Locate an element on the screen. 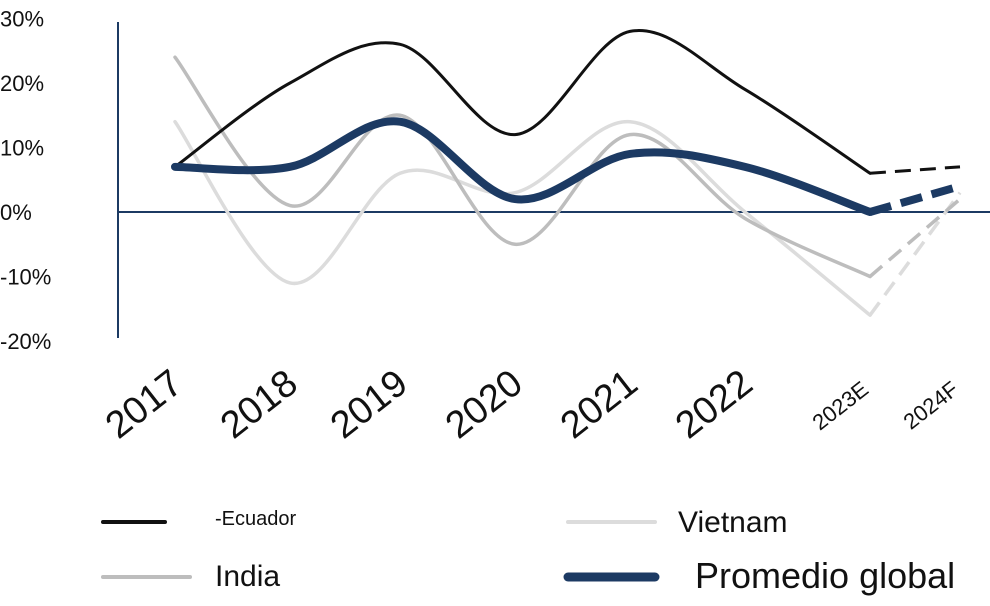  y-tick-label: 30% is located at coordinates (22, 19).